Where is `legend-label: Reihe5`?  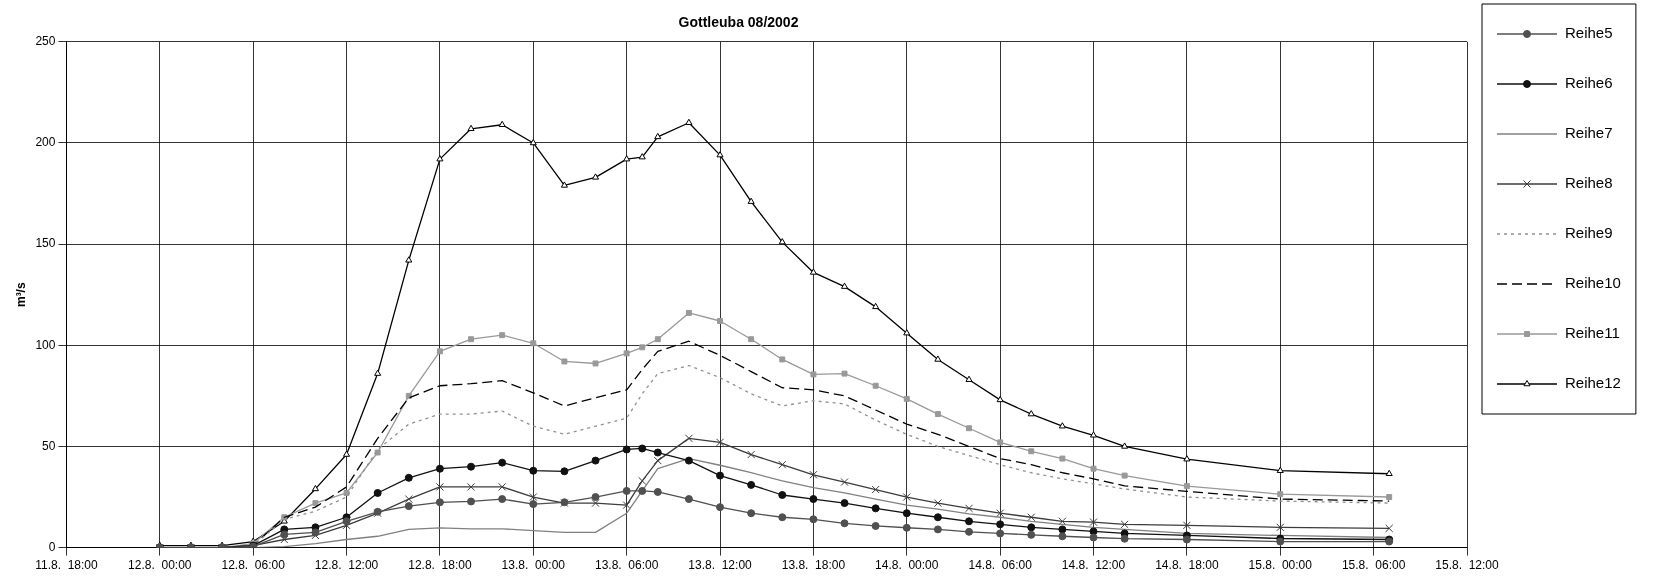
legend-label: Reihe5 is located at coordinates (1589, 33).